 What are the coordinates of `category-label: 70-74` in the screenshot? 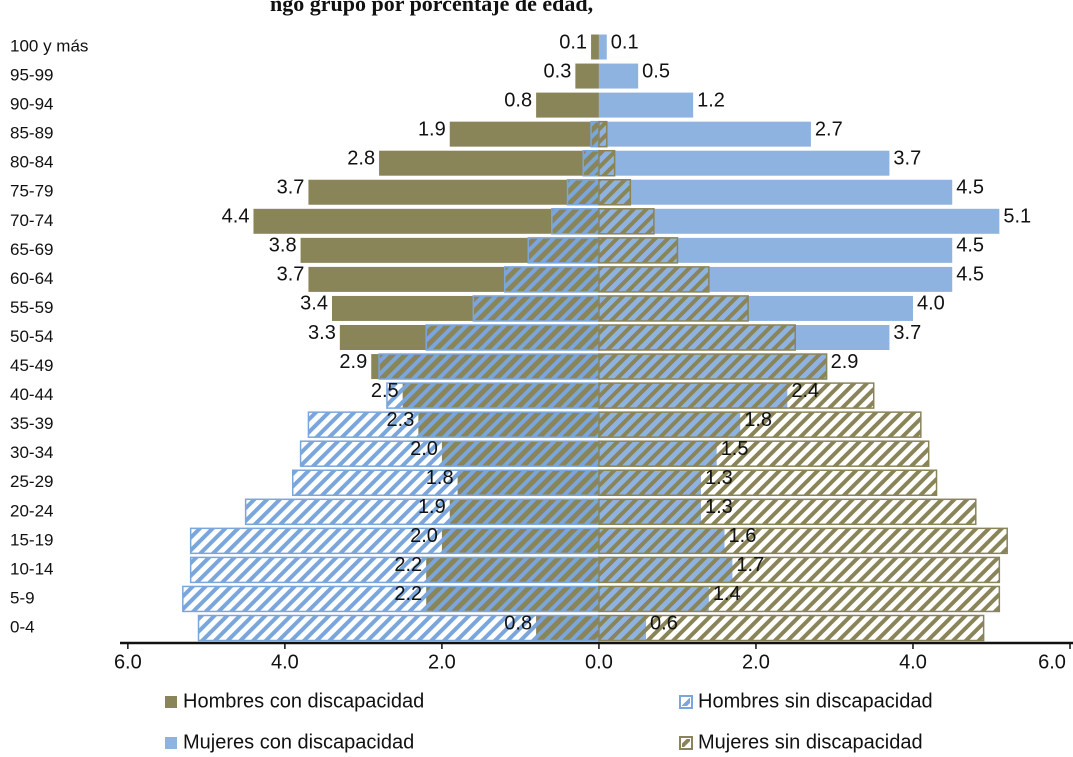 It's located at (31, 220).